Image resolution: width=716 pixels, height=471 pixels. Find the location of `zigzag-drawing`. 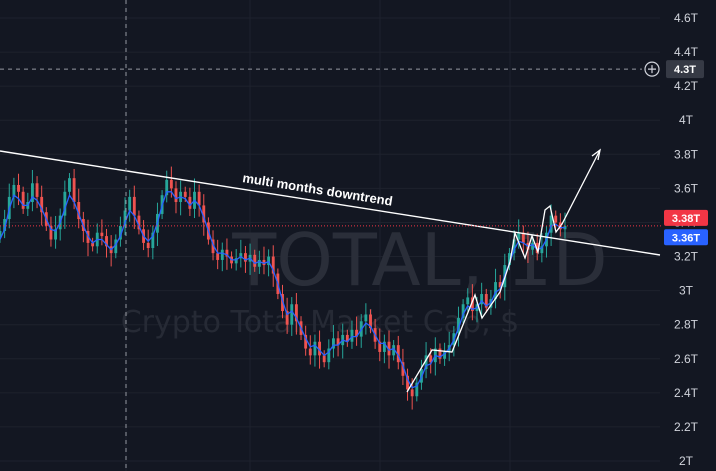

zigzag-drawing is located at coordinates (503, 271).